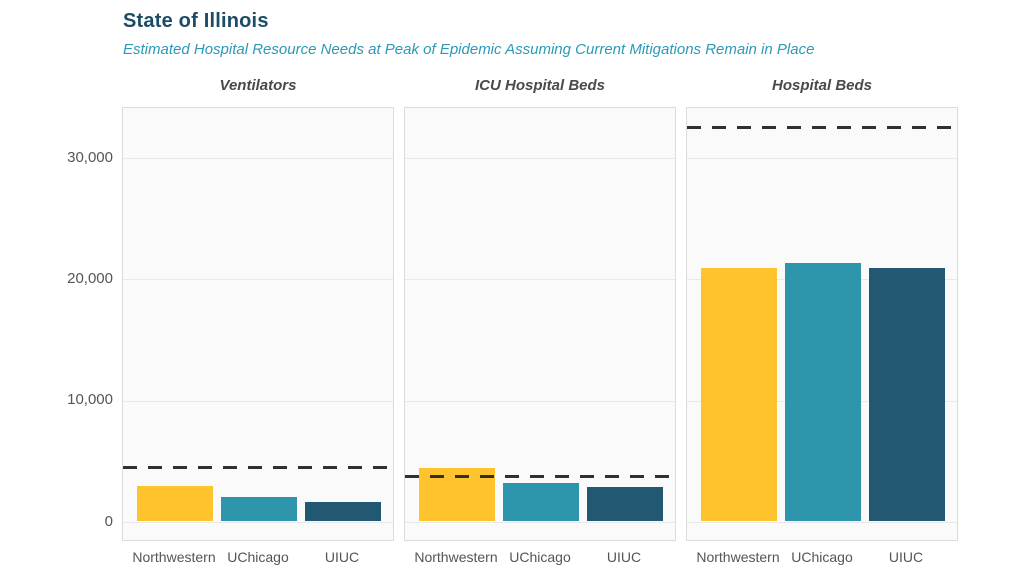 This screenshot has width=1024, height=578. Describe the element at coordinates (907, 394) in the screenshot. I see `bar-hospital-uiuc` at that location.